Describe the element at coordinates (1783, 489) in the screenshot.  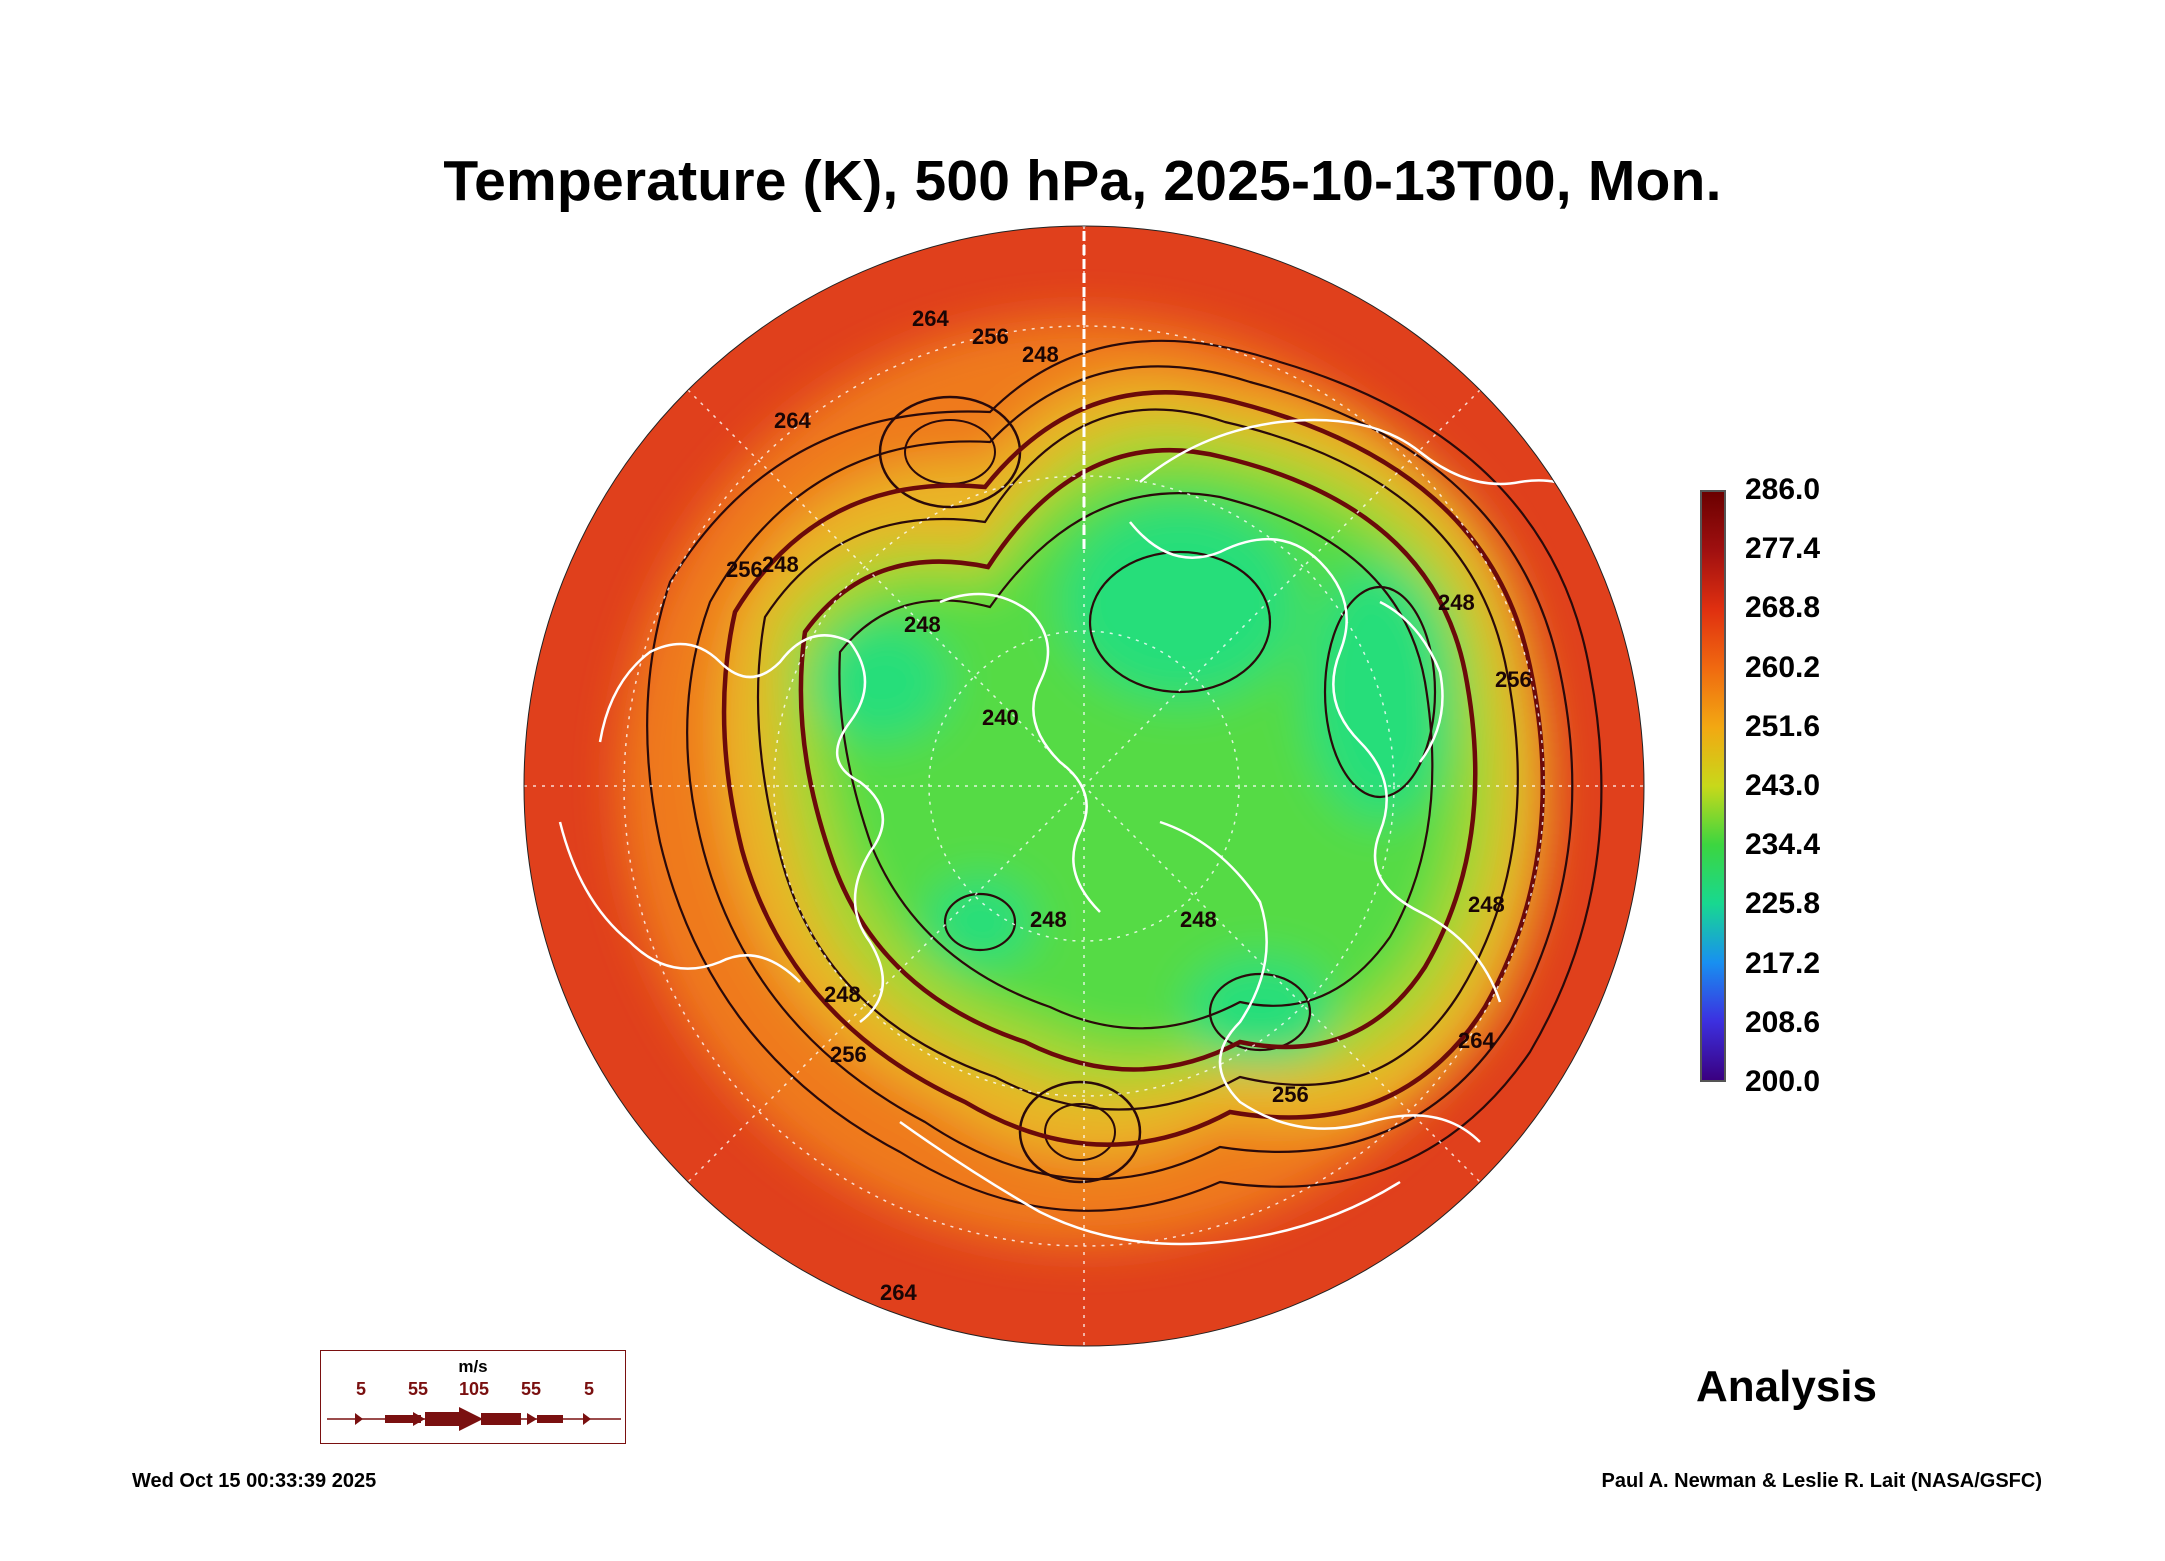
I see `colorbar-tick-label: 286.0` at that location.